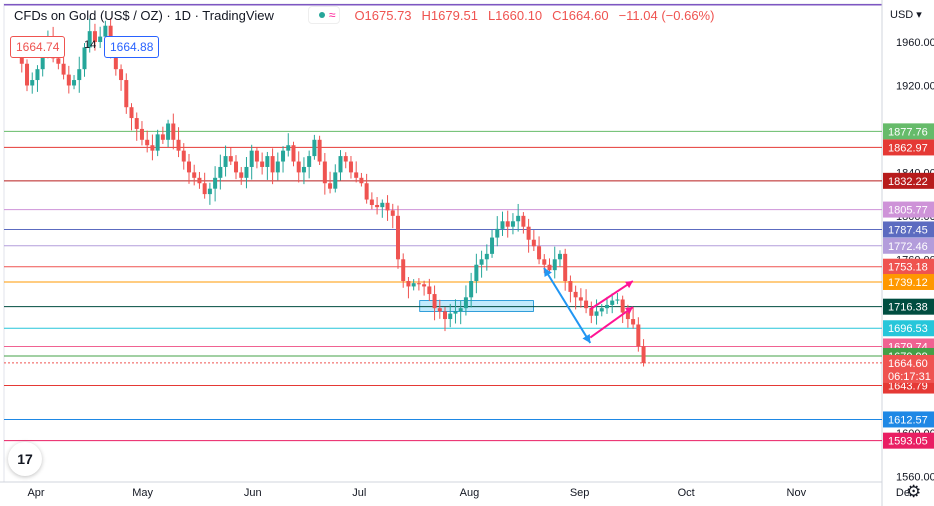 The width and height of the screenshot is (934, 506). Describe the element at coordinates (38, 47) in the screenshot. I see `sell-price-button: 1664.74` at that location.